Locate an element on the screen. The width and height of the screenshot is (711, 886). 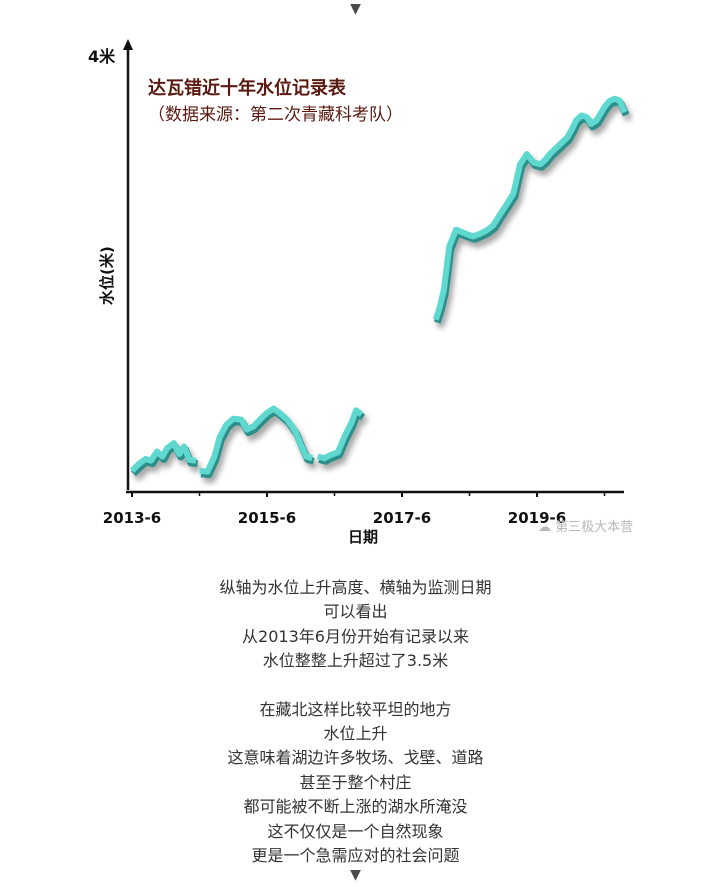
x-tick-label: 2013-6 is located at coordinates (132, 518).